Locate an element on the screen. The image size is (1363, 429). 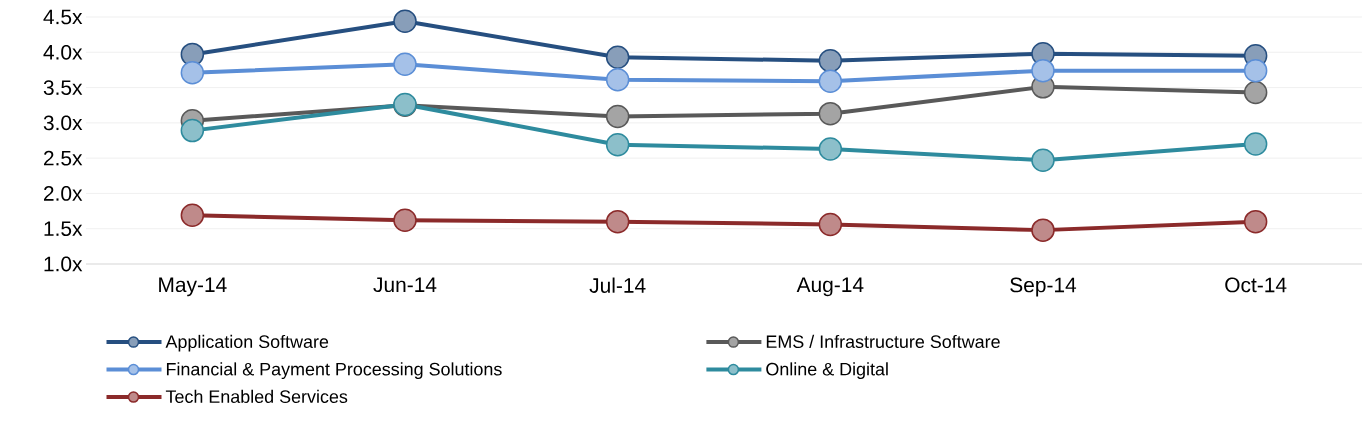
y-tick-label: 4.5x is located at coordinates (63, 17).